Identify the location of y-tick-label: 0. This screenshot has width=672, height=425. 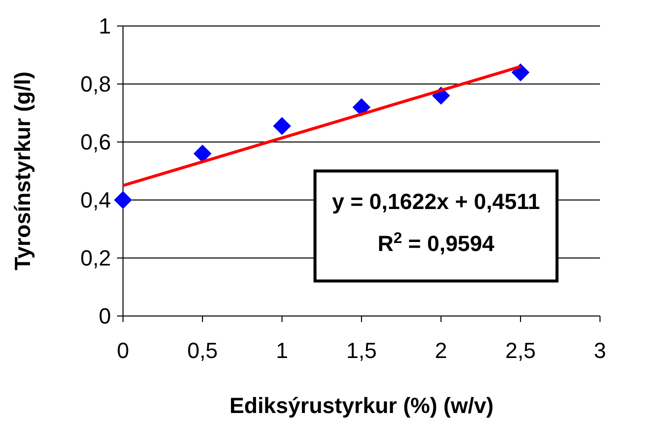
(104, 316).